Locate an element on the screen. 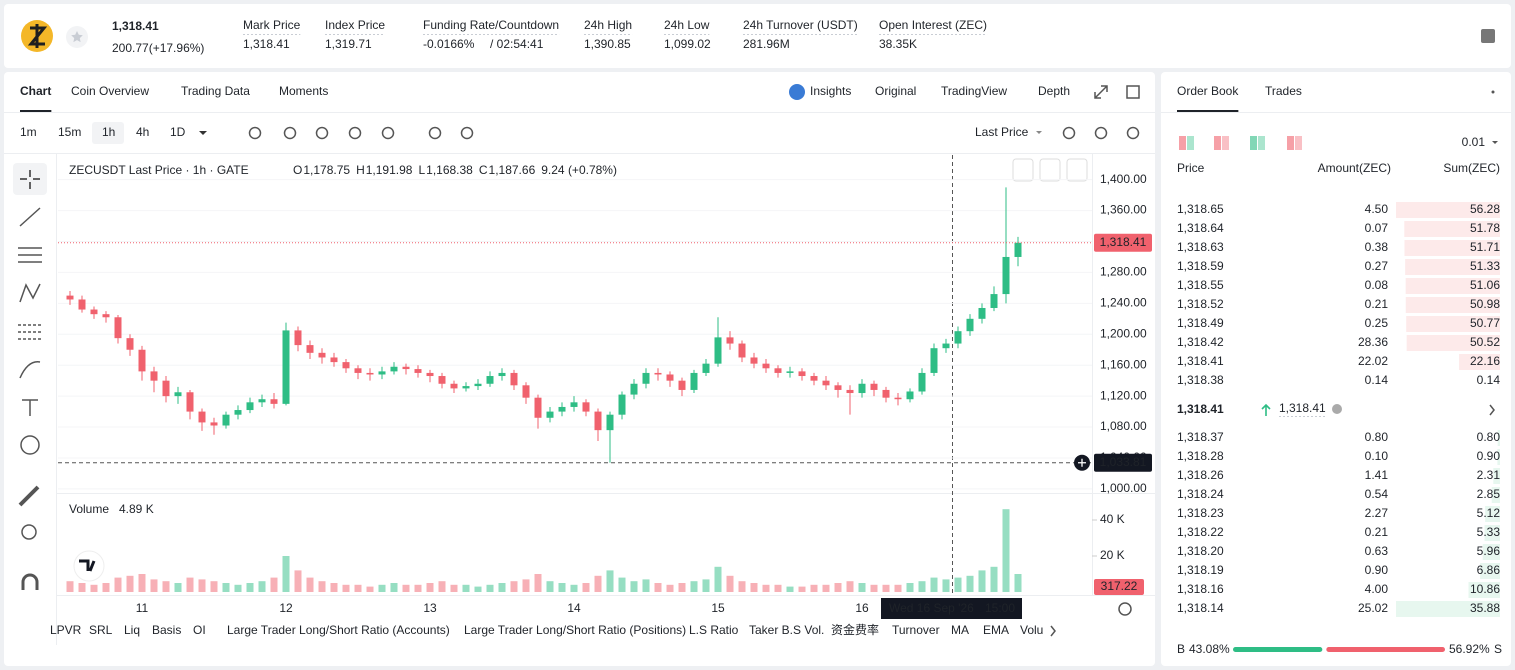  order-price: 1,318.22 is located at coordinates (1200, 532).